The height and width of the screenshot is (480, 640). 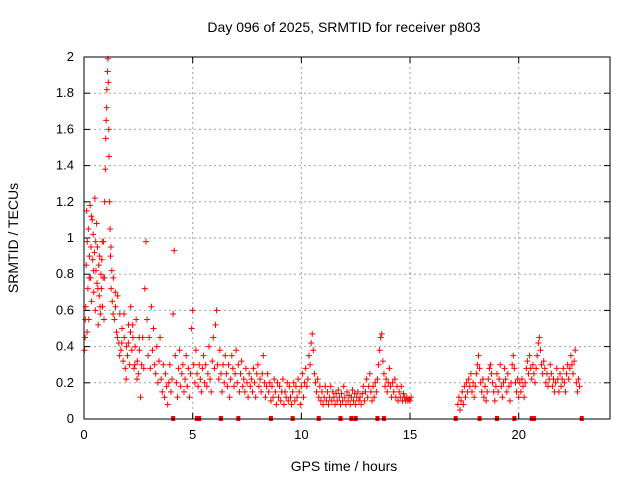 What do you see at coordinates (83, 434) in the screenshot?
I see `x-tick-label: 0` at bounding box center [83, 434].